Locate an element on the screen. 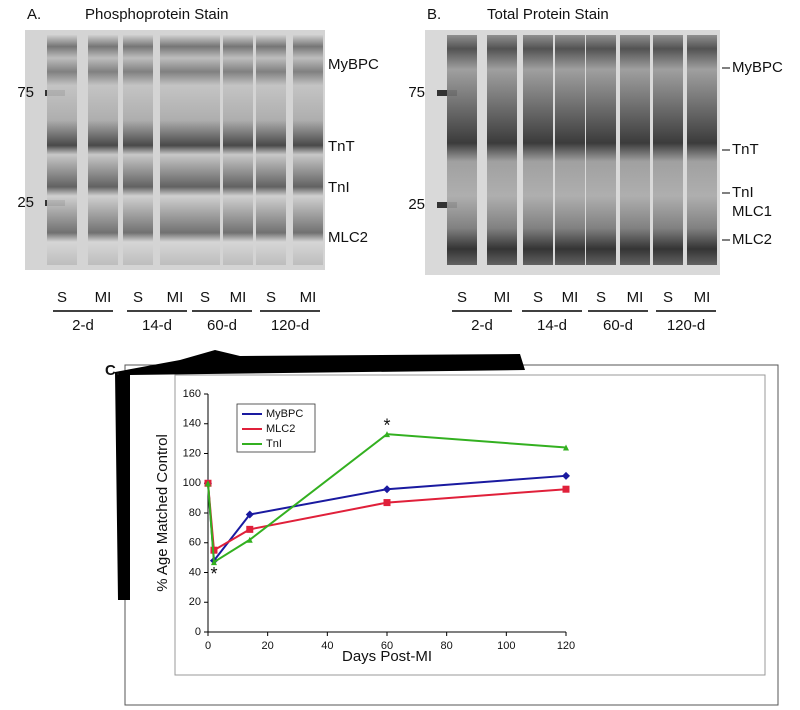  panel-letter: A. is located at coordinates (34, 14).